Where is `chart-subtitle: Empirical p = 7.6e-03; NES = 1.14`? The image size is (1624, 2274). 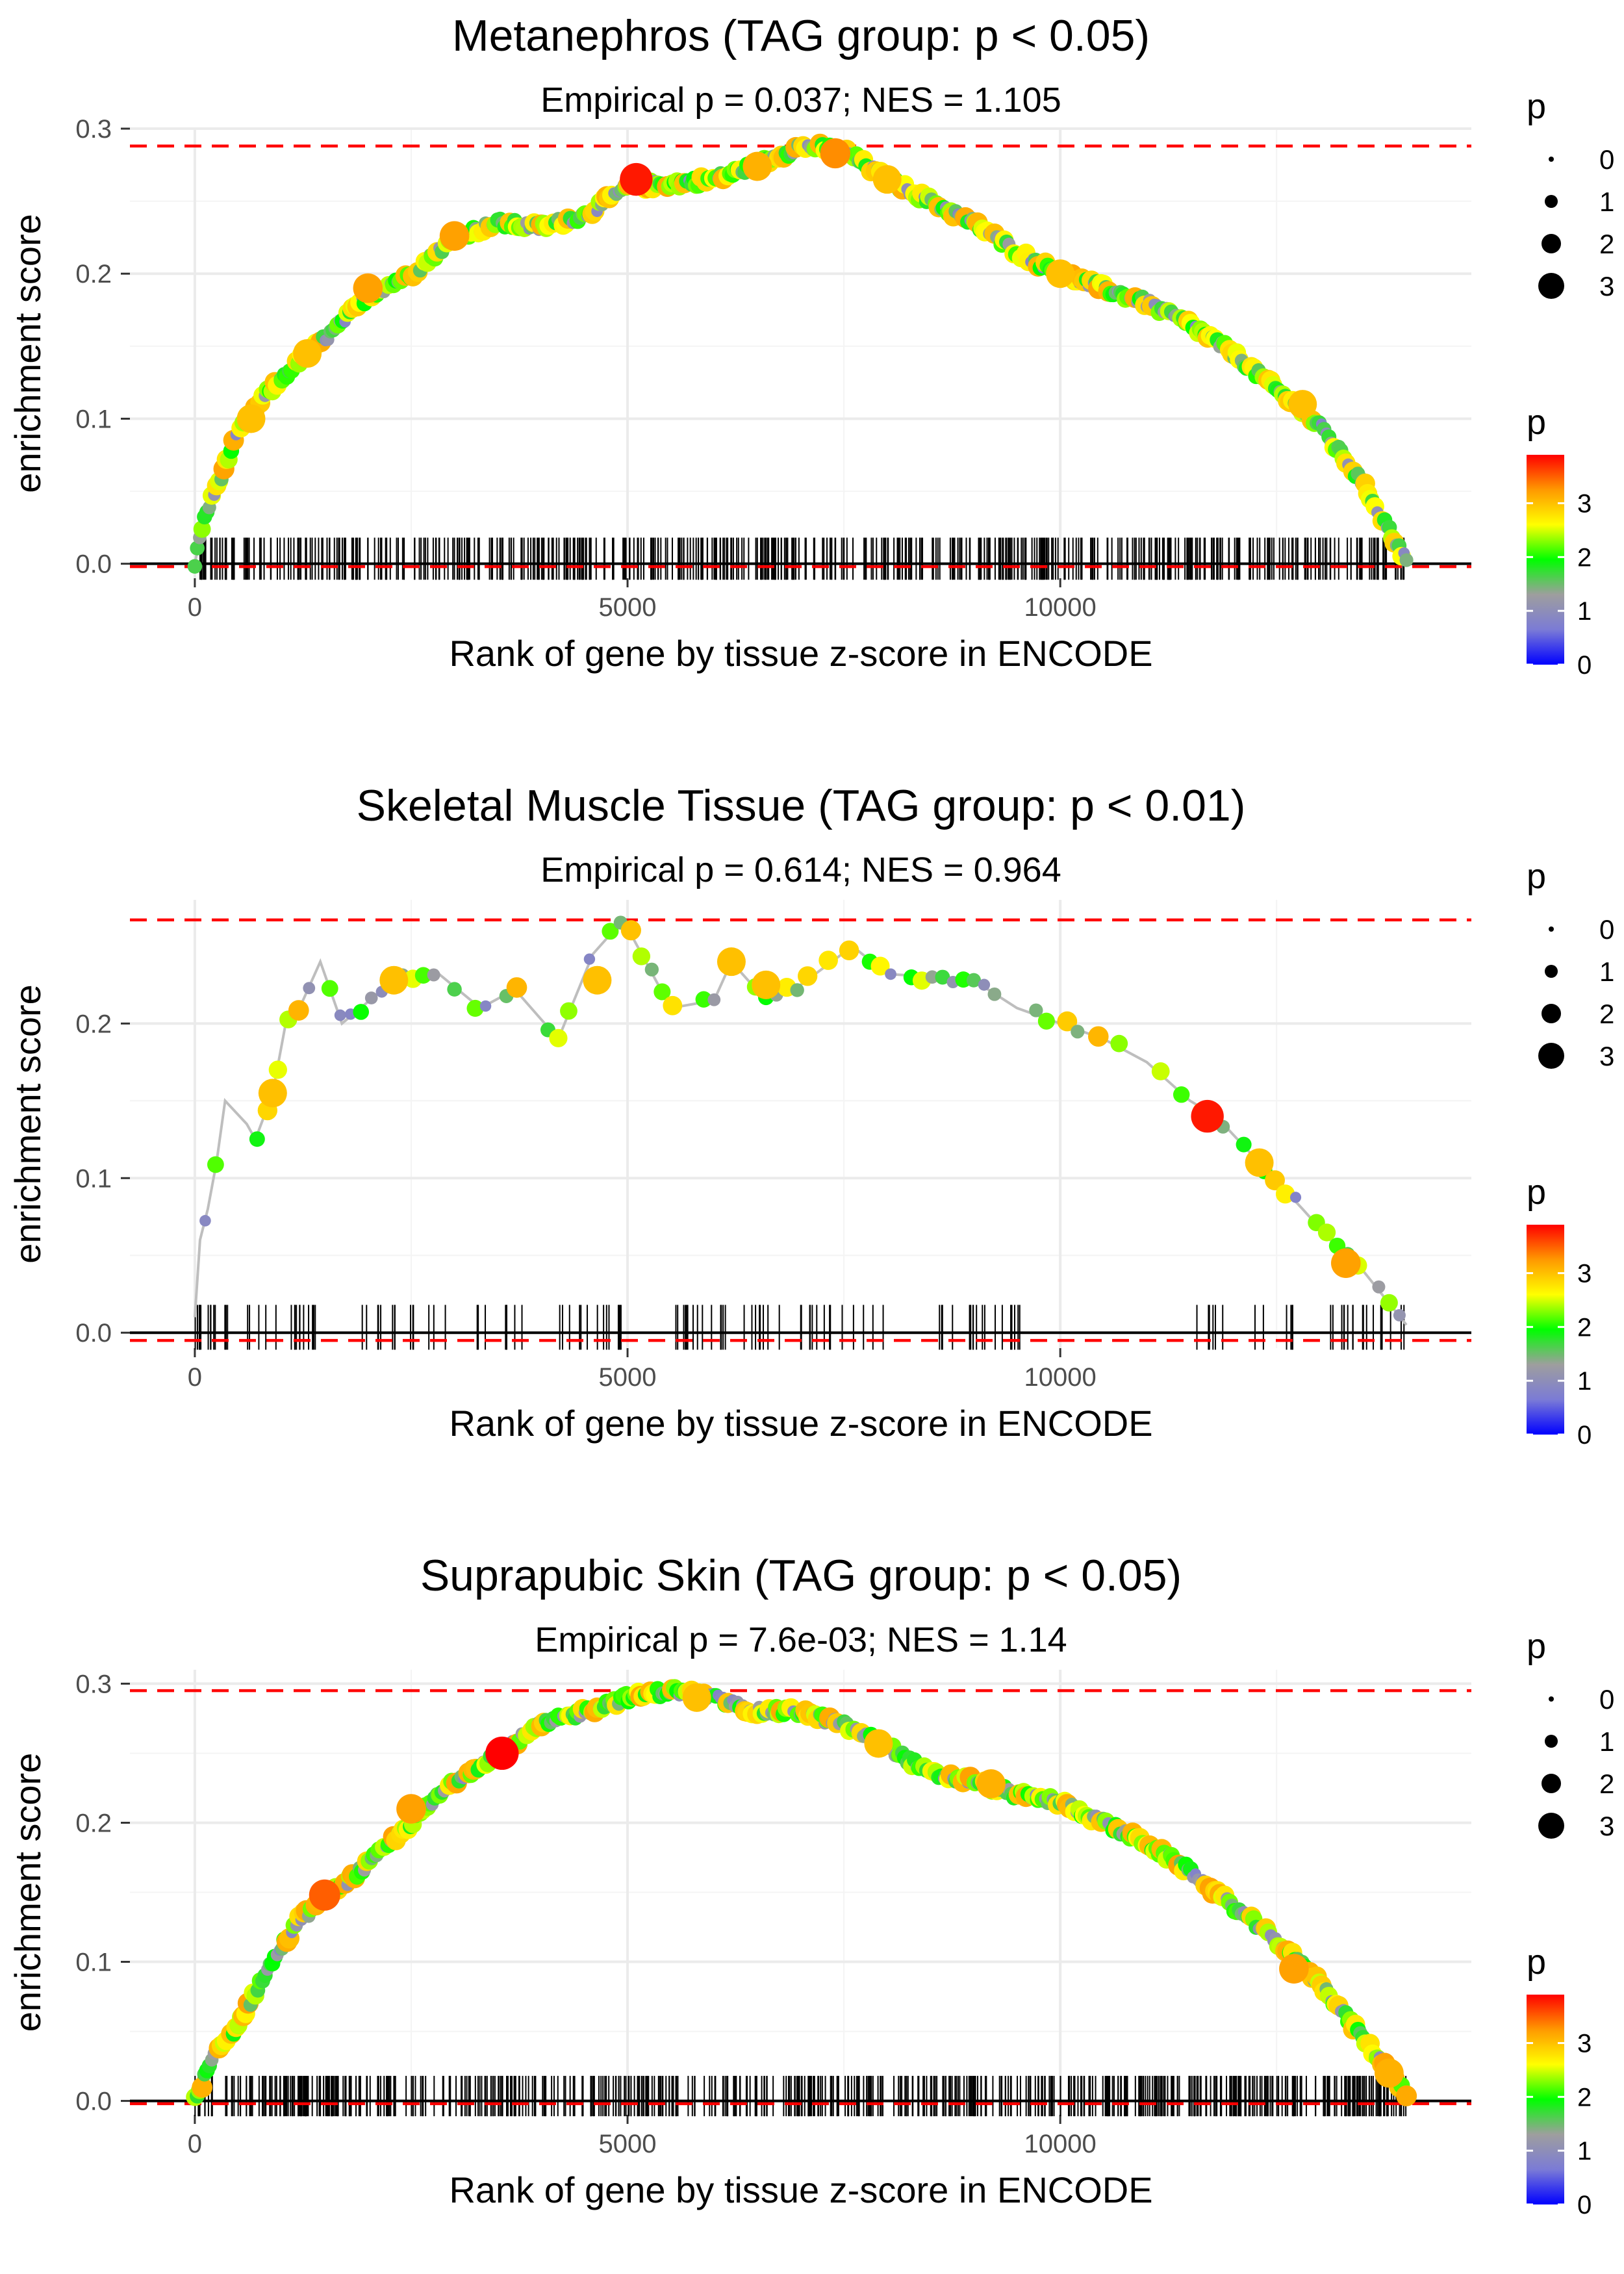 chart-subtitle: Empirical p = 7.6e-03; NES = 1.14 is located at coordinates (801, 1639).